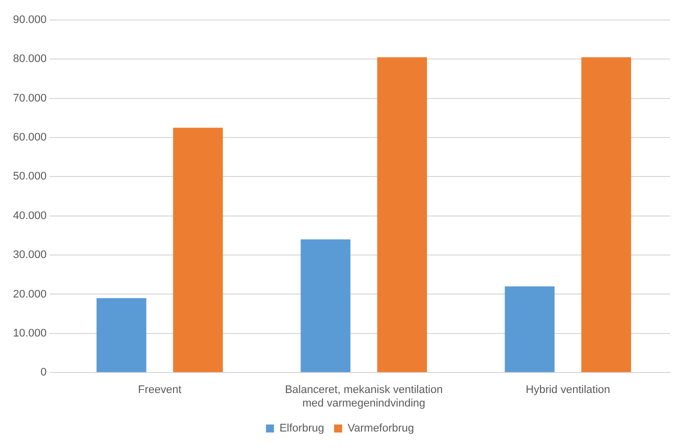 This screenshot has height=448, width=680. What do you see at coordinates (29, 20) in the screenshot?
I see `y-tick-label: 90.000` at bounding box center [29, 20].